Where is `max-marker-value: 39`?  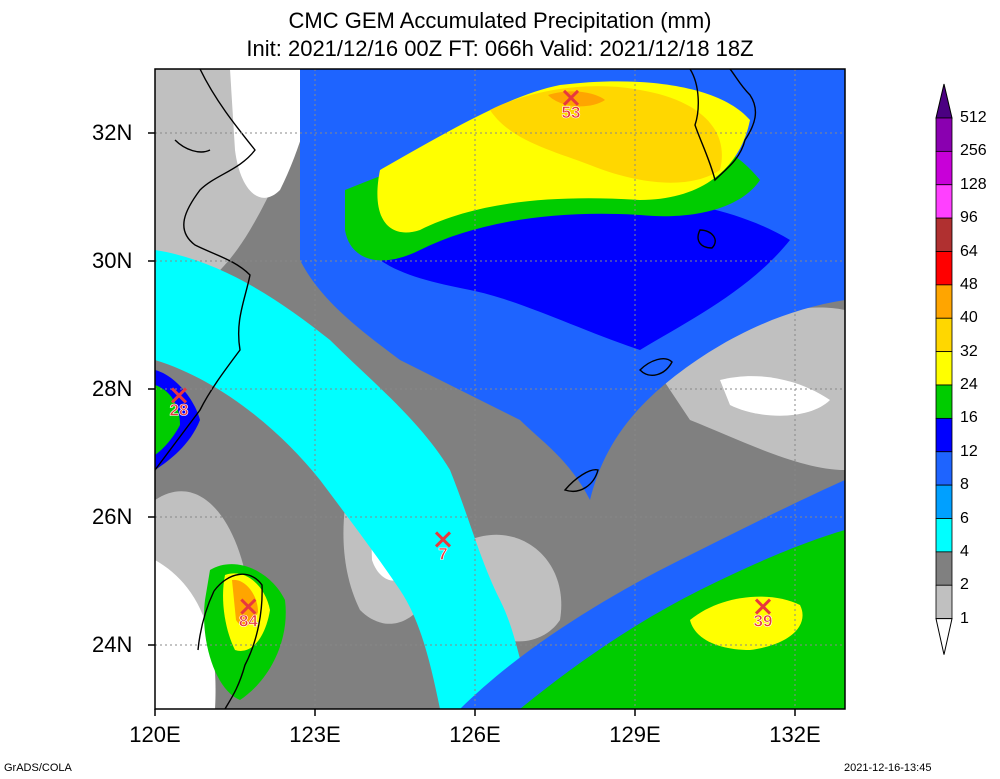 max-marker-value: 39 is located at coordinates (763, 621).